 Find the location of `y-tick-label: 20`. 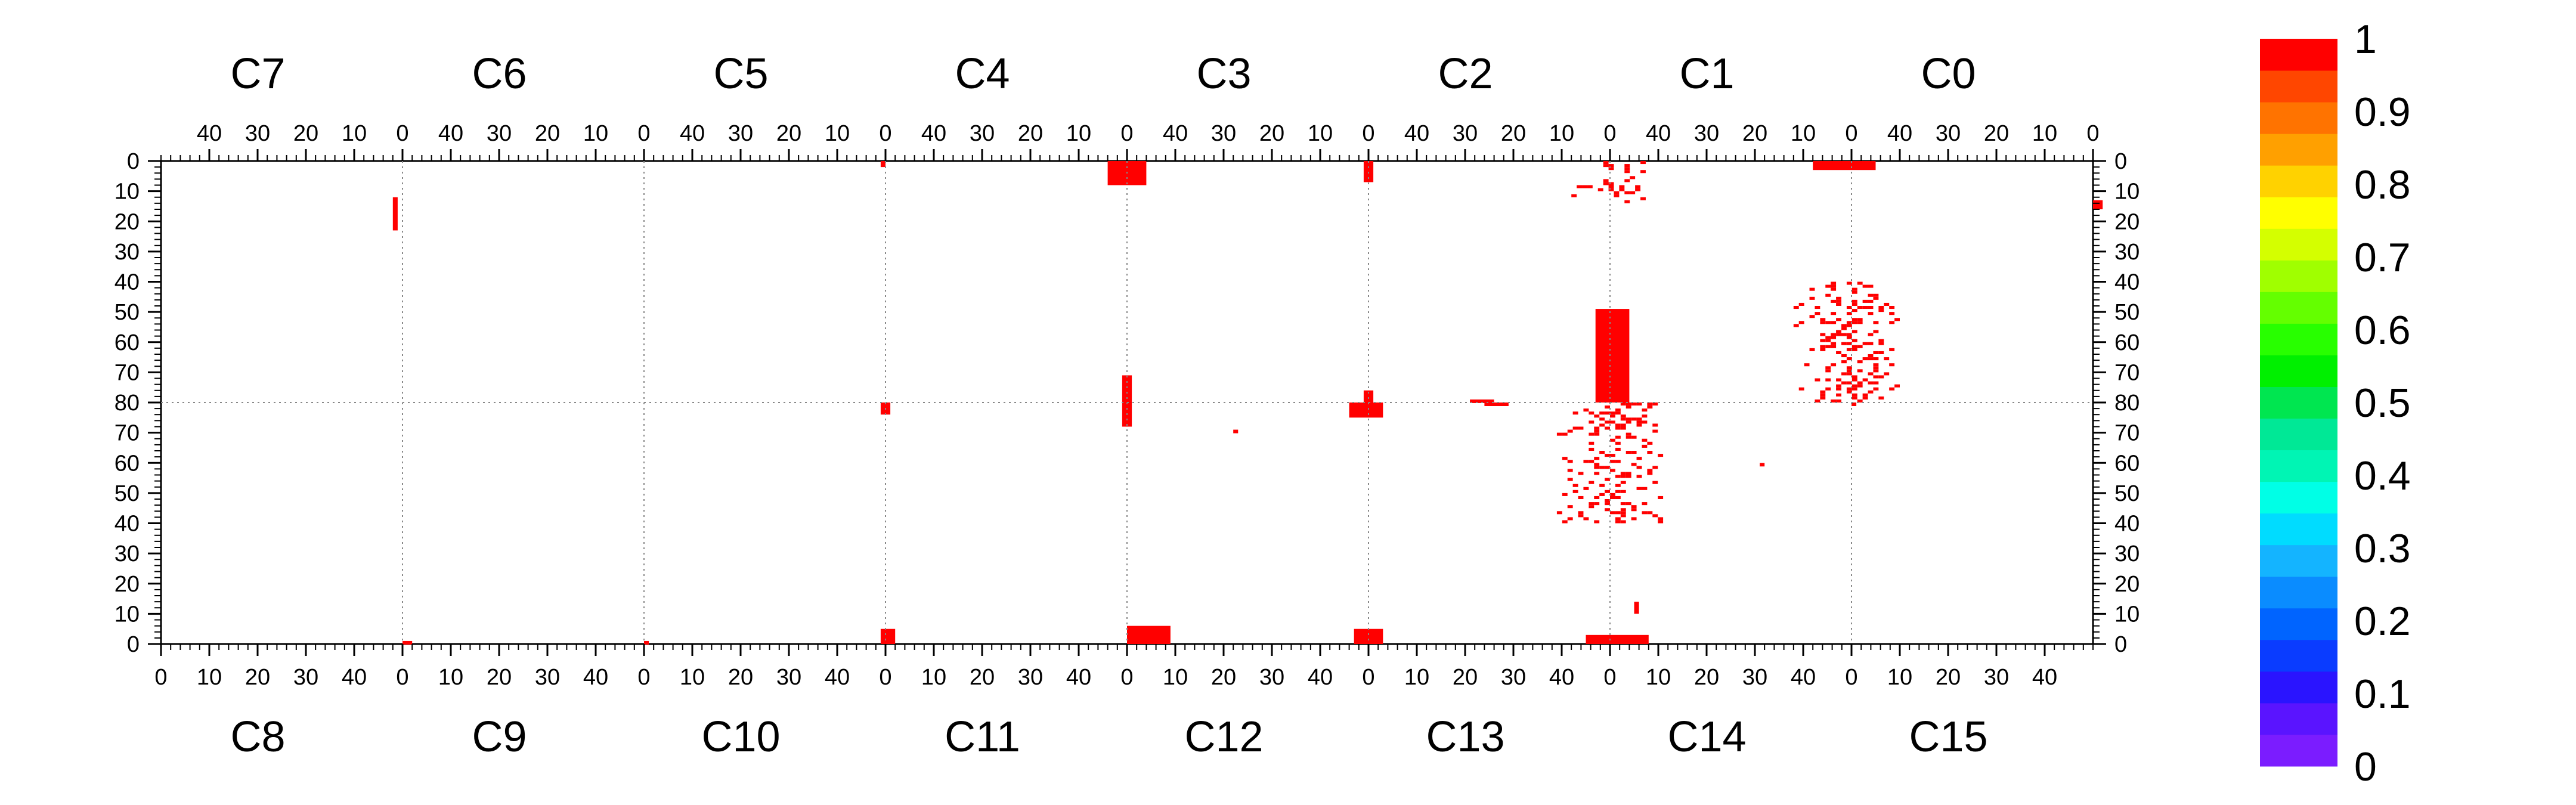

y-tick-label: 20 is located at coordinates (2127, 584).